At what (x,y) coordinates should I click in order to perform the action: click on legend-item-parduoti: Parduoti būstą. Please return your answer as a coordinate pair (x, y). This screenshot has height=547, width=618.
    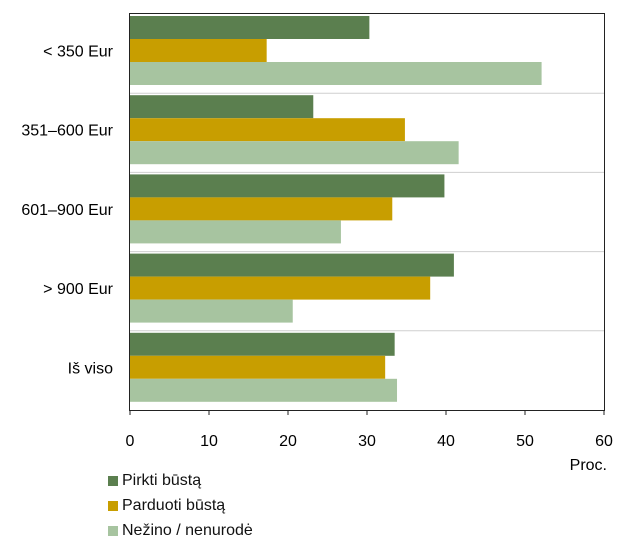
    Looking at the image, I should click on (180, 505).